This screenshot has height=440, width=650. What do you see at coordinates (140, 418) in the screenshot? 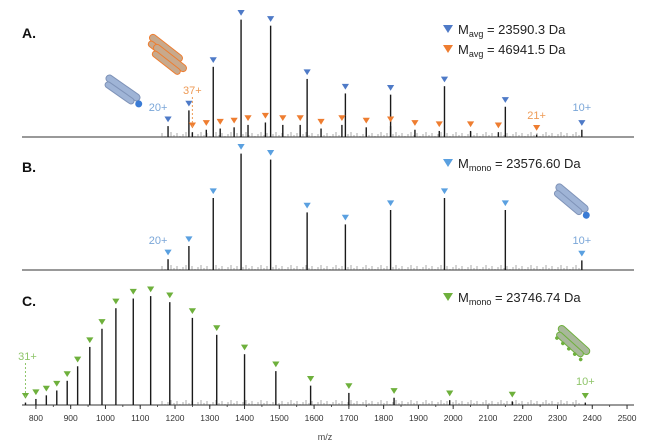
I see `x-tick-label: 1100` at bounding box center [140, 418].